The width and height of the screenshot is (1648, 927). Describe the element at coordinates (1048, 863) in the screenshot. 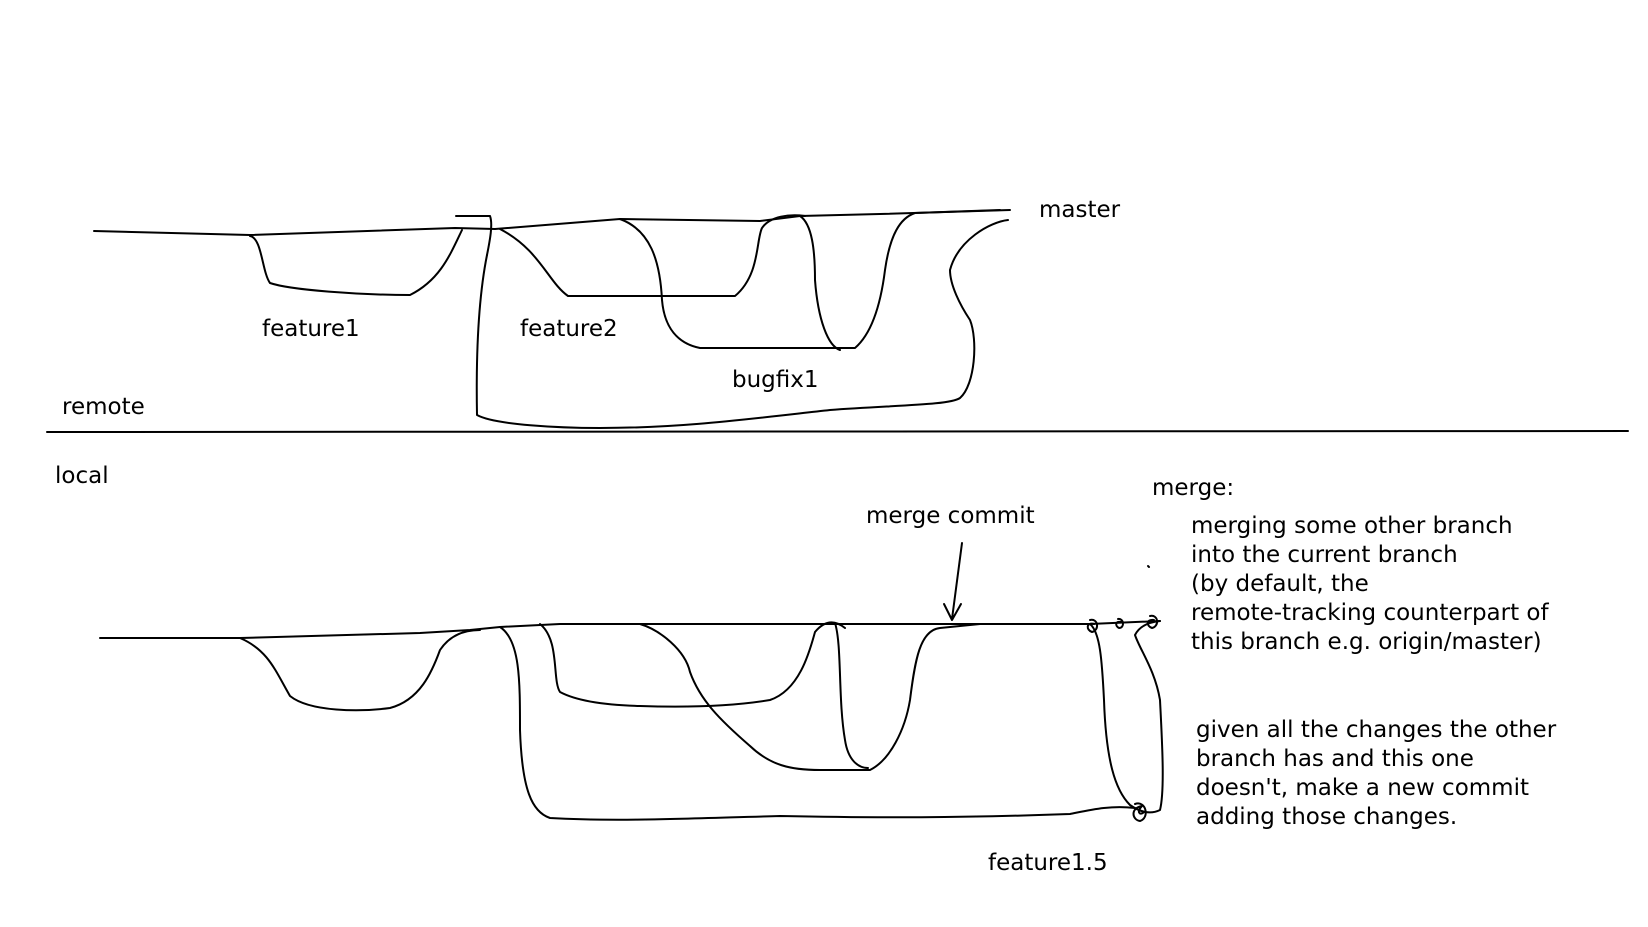

I see `feature1-5-label: feature1.5` at that location.